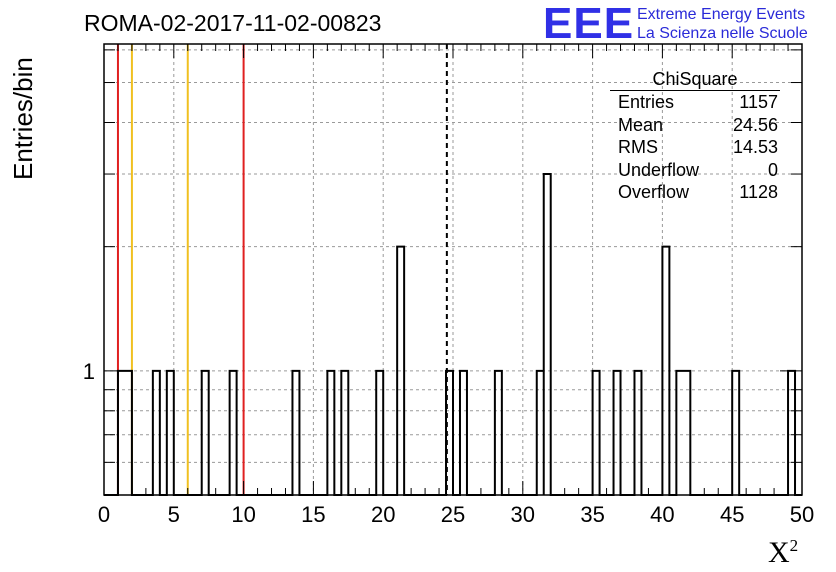 This screenshot has width=836, height=572. I want to click on x-tick-label: 15, so click(313, 514).